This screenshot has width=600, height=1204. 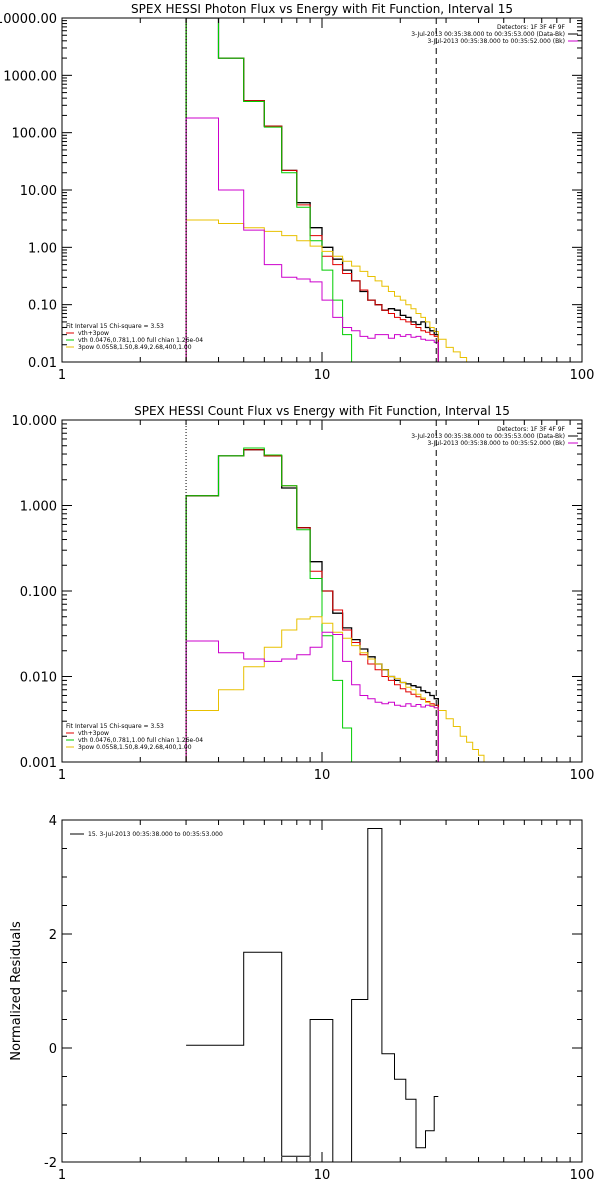 I want to click on y-tick-label: 0.010, so click(x=38, y=678).